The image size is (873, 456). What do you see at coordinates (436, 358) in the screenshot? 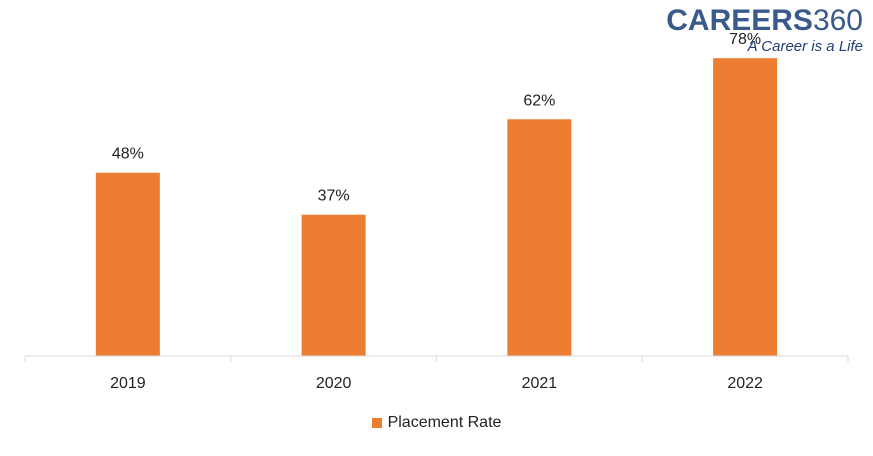
I see `x-axis` at bounding box center [436, 358].